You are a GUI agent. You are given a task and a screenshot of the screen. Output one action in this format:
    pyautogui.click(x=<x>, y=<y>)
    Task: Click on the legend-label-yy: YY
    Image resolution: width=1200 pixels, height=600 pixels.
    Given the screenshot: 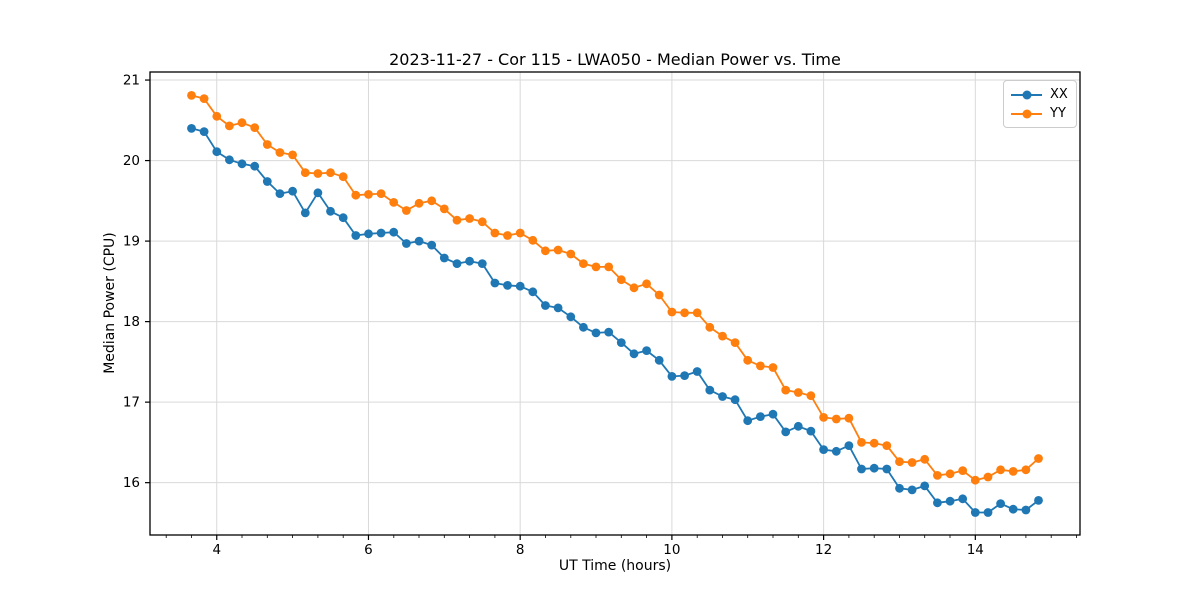 What is the action you would take?
    pyautogui.click(x=1058, y=113)
    